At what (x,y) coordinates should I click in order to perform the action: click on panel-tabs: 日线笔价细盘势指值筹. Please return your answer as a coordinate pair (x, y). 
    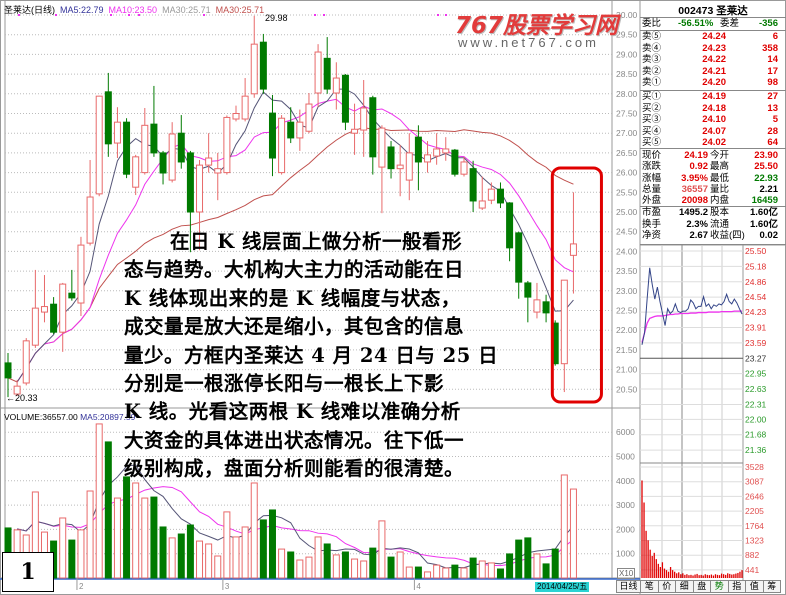
    Looking at the image, I should click on (698, 586).